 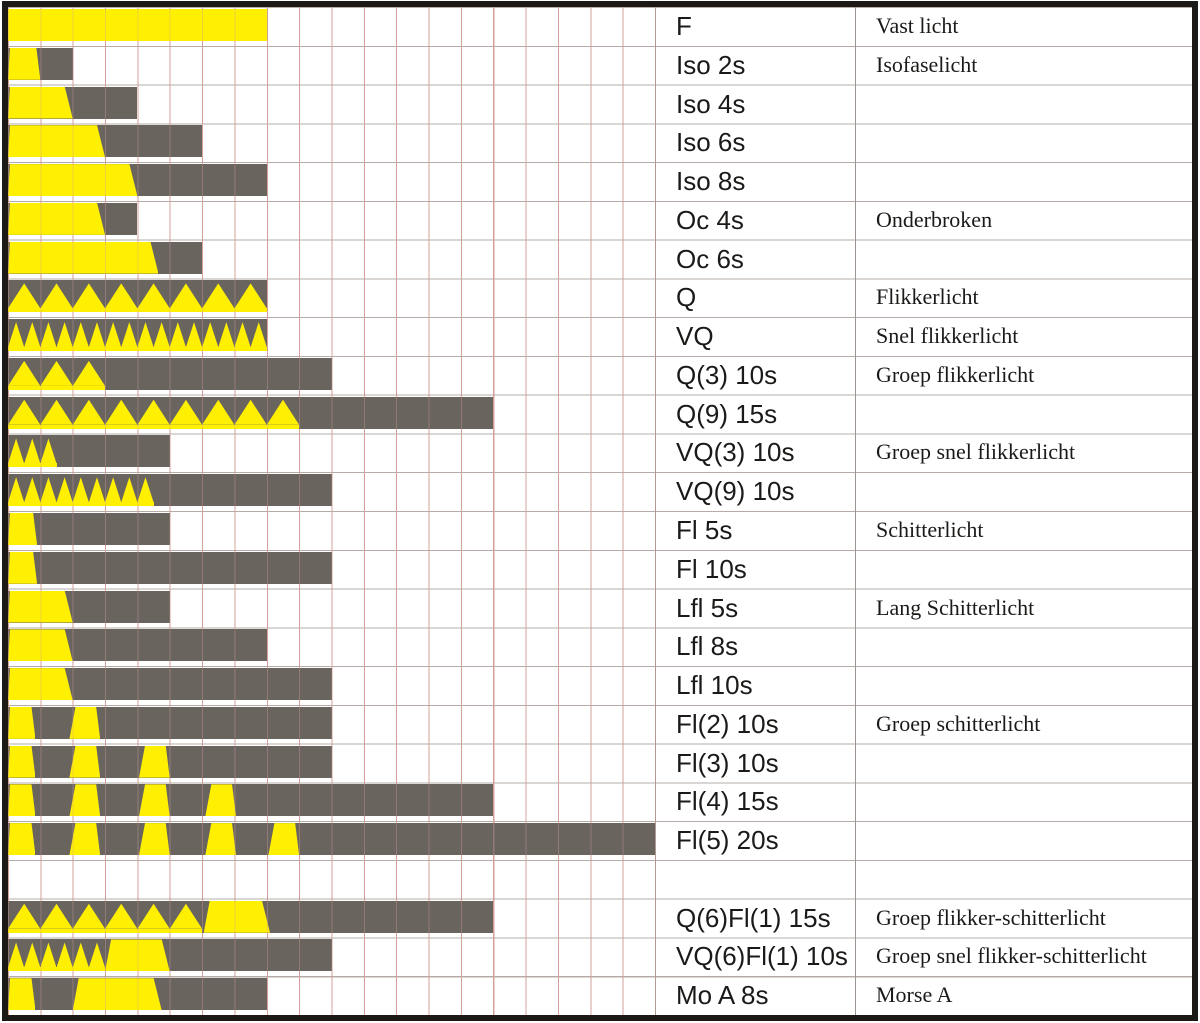 I want to click on row-code-fl-10s: Fl 10s, so click(x=711, y=568).